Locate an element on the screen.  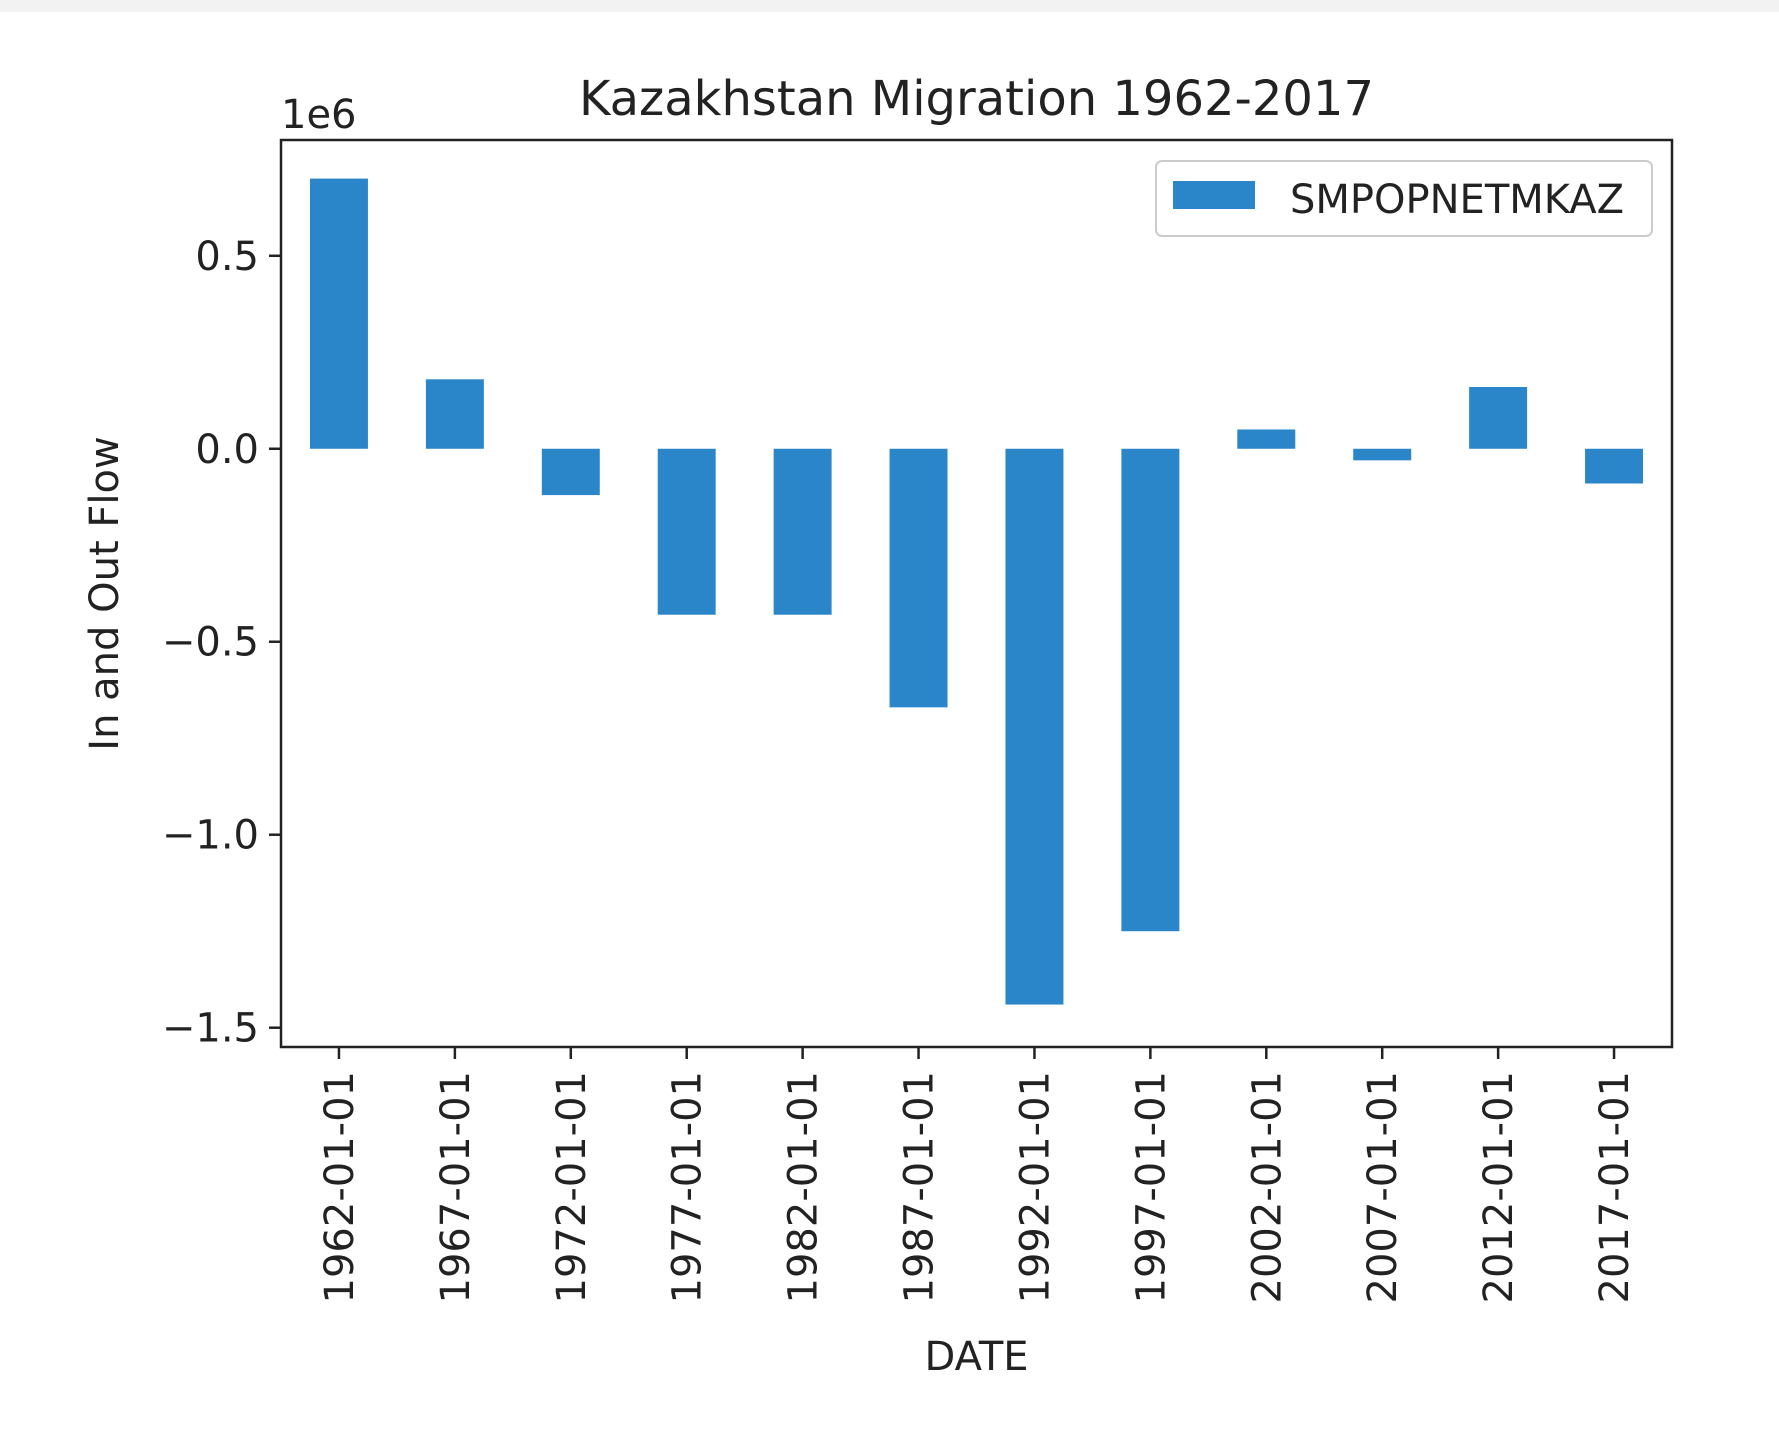
y-axis-label: In and Out Flow is located at coordinates (105, 593).